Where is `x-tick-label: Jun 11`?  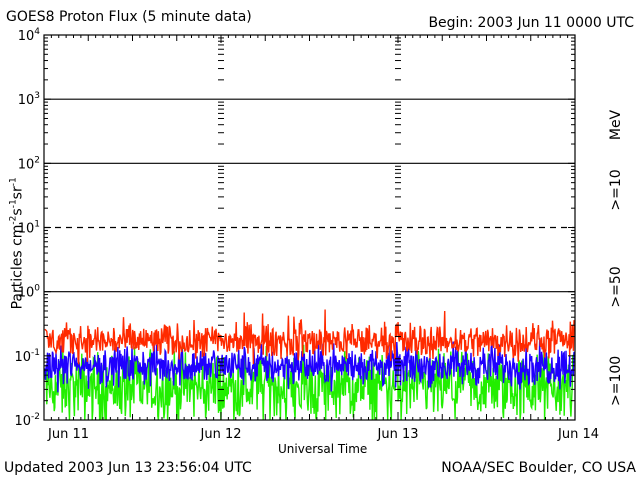 x-tick-label: Jun 11 is located at coordinates (68, 434).